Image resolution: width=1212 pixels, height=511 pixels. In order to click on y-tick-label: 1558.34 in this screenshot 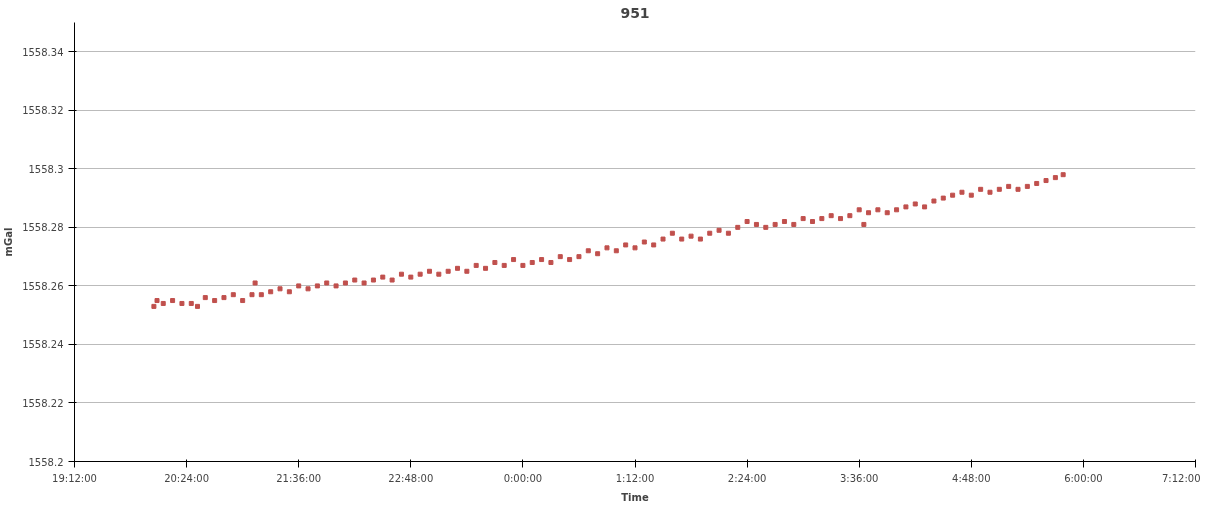, I will do `click(43, 52)`.